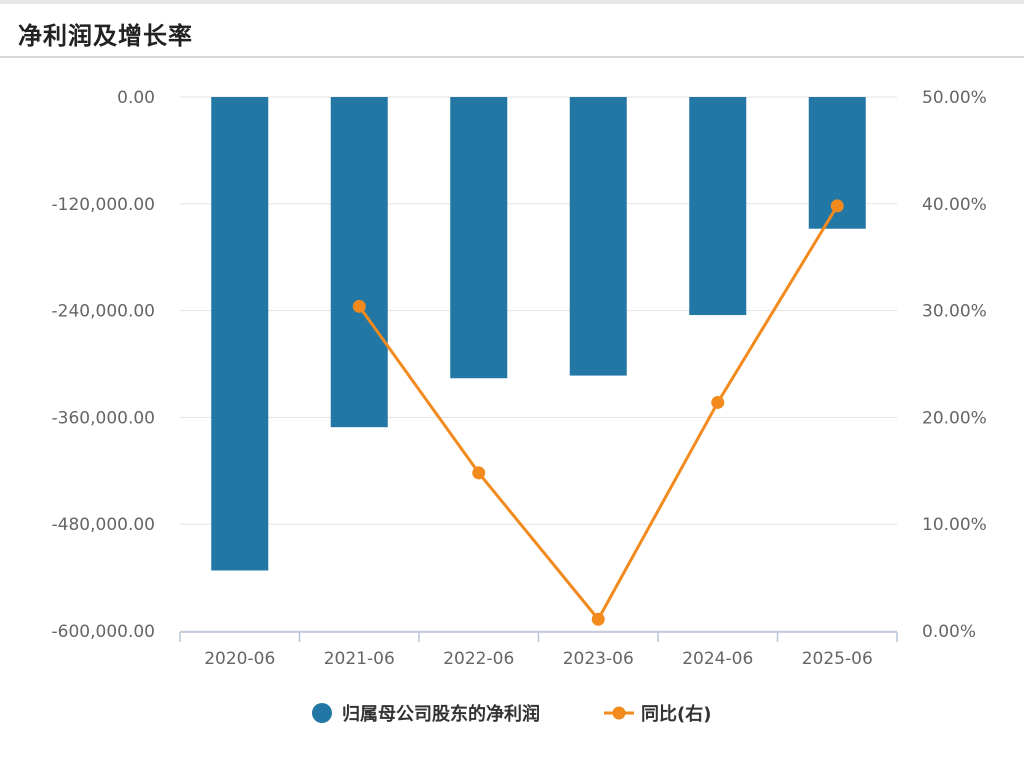 The width and height of the screenshot is (1024, 783). What do you see at coordinates (949, 632) in the screenshot?
I see `right-tick-label: 0.00%` at bounding box center [949, 632].